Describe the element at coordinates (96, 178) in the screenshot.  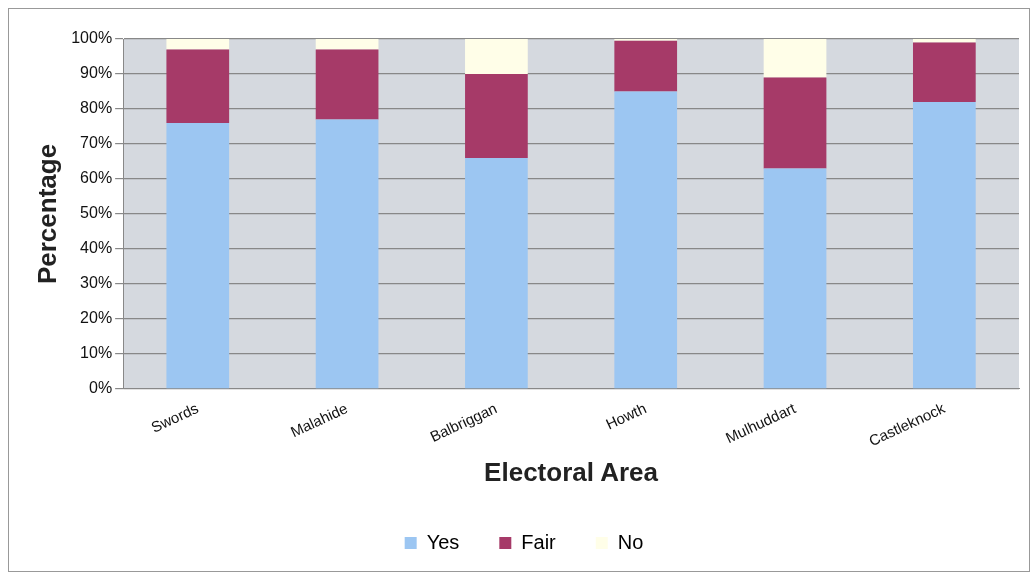
I see `y-tick-label: 60%` at that location.